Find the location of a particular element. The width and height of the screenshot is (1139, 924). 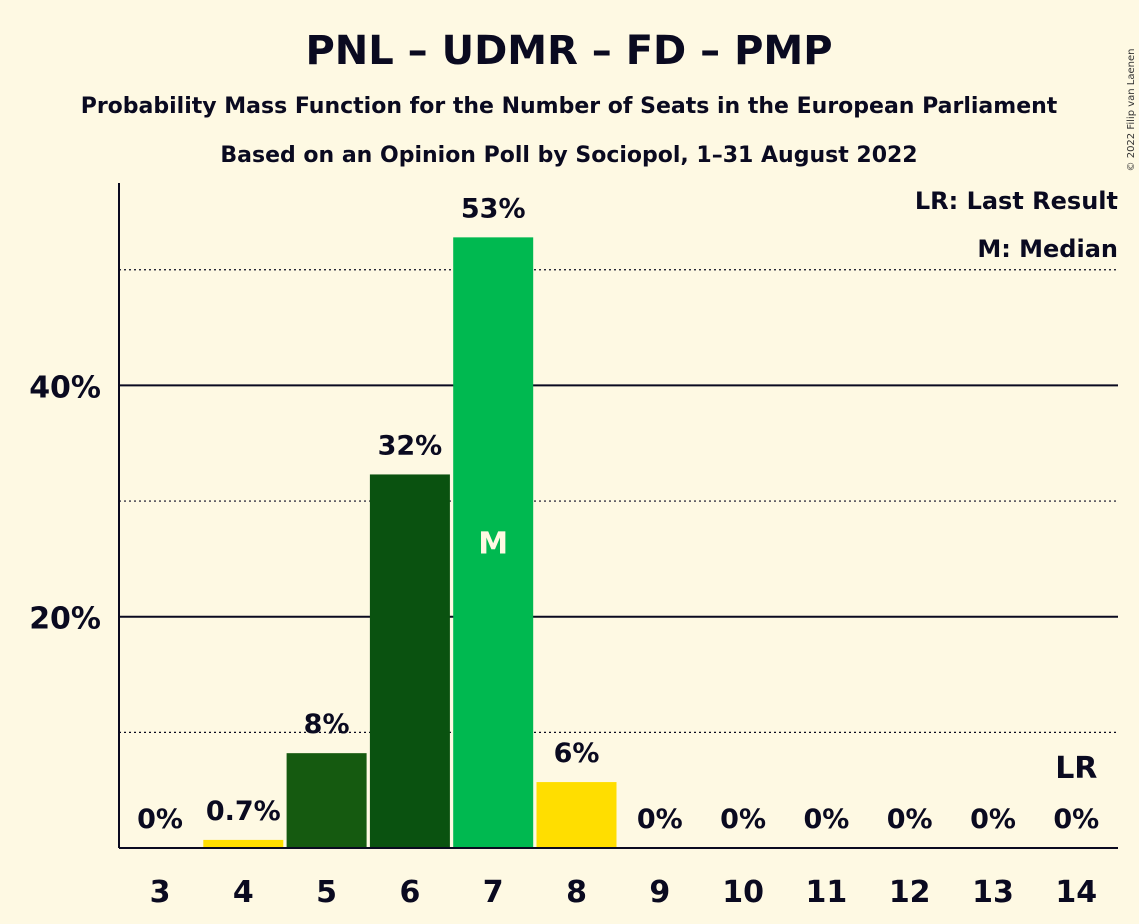

data-label-4: 0.7% is located at coordinates (243, 811).